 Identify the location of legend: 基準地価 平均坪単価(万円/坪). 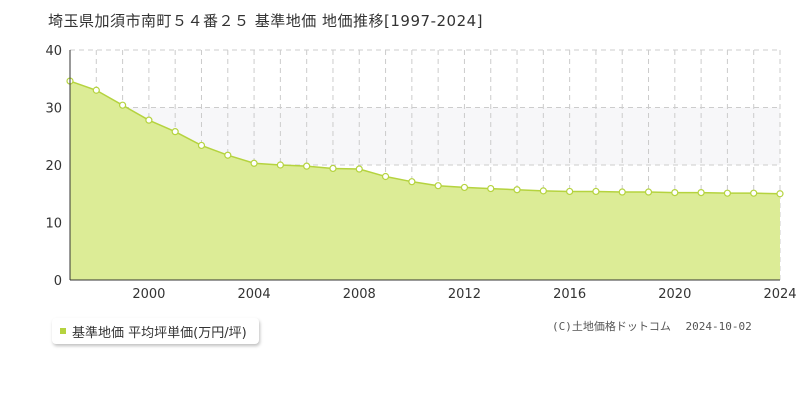
(155, 331).